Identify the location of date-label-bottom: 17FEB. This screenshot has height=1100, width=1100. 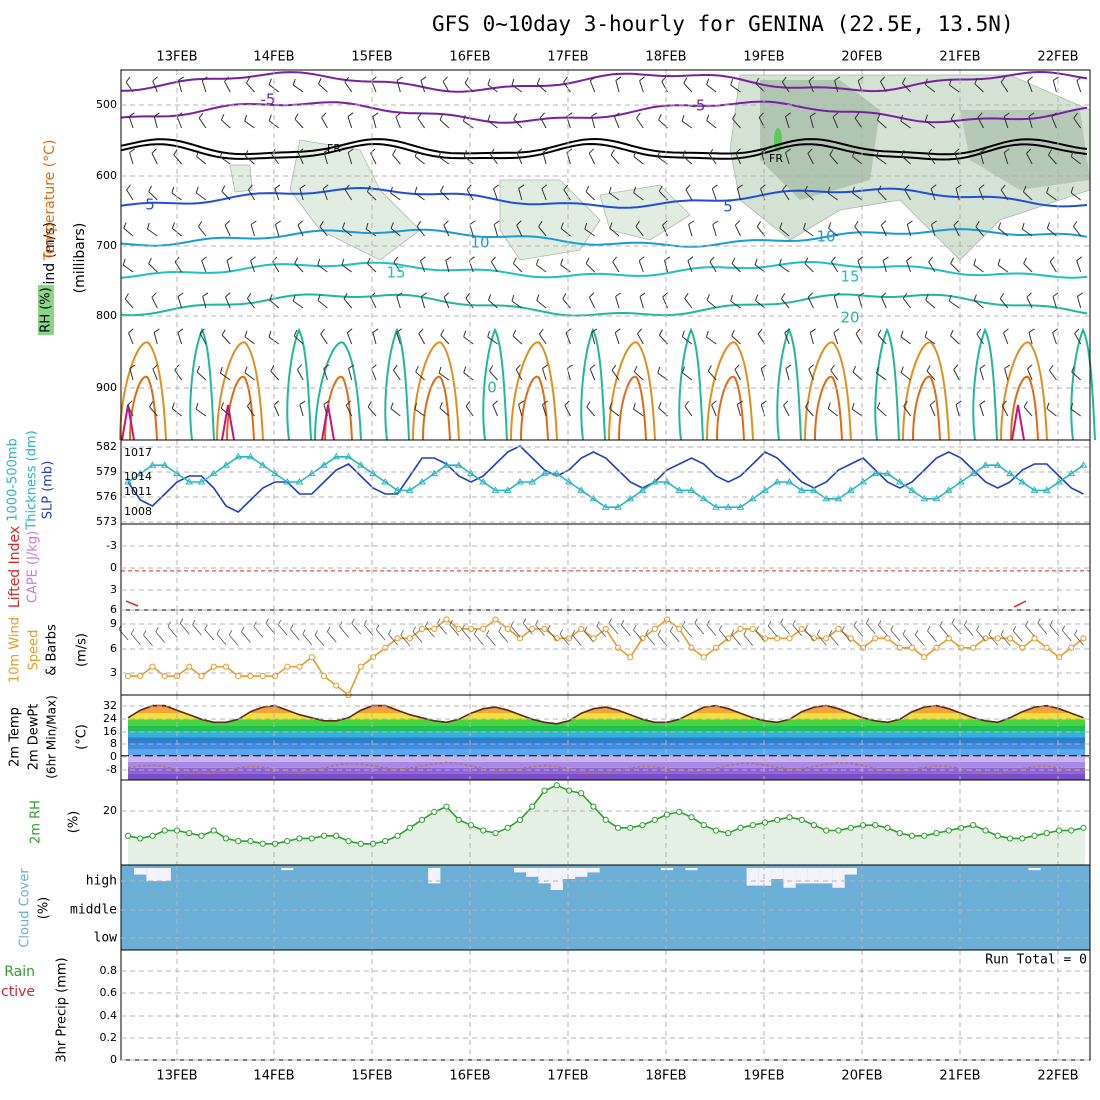
(567, 1076).